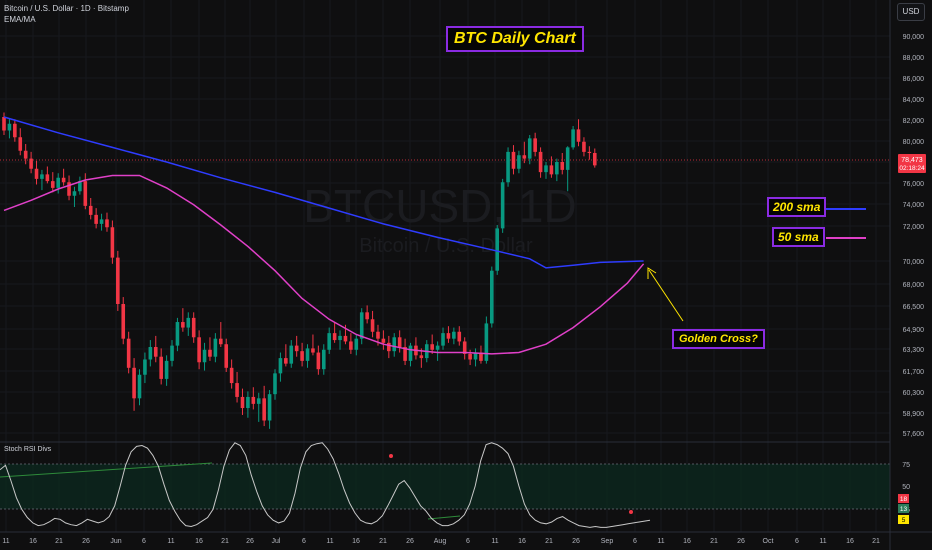  Describe the element at coordinates (914, 350) in the screenshot. I see `price-tick-label: 63,300` at that location.